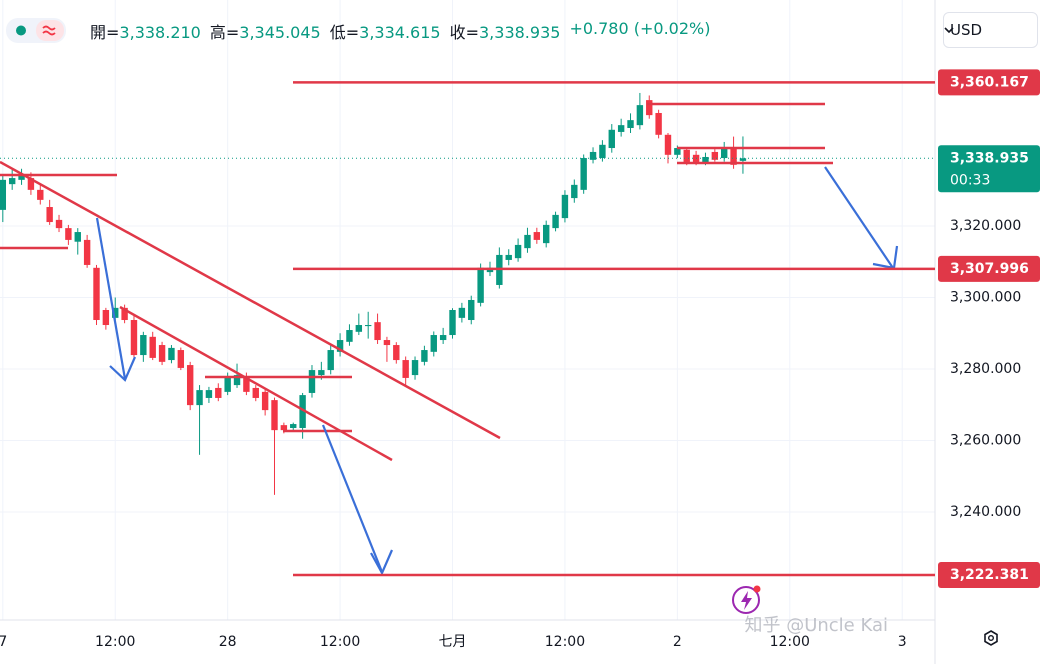 This screenshot has width=1048, height=664. I want to click on trend-line, so click(256, 383).